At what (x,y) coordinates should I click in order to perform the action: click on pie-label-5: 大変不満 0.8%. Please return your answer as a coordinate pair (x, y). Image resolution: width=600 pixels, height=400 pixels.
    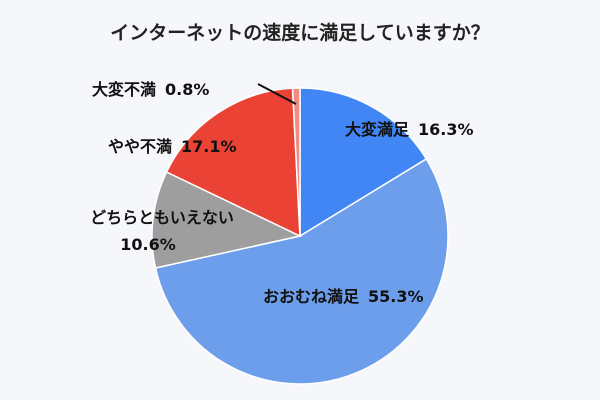
    Looking at the image, I should click on (150, 89).